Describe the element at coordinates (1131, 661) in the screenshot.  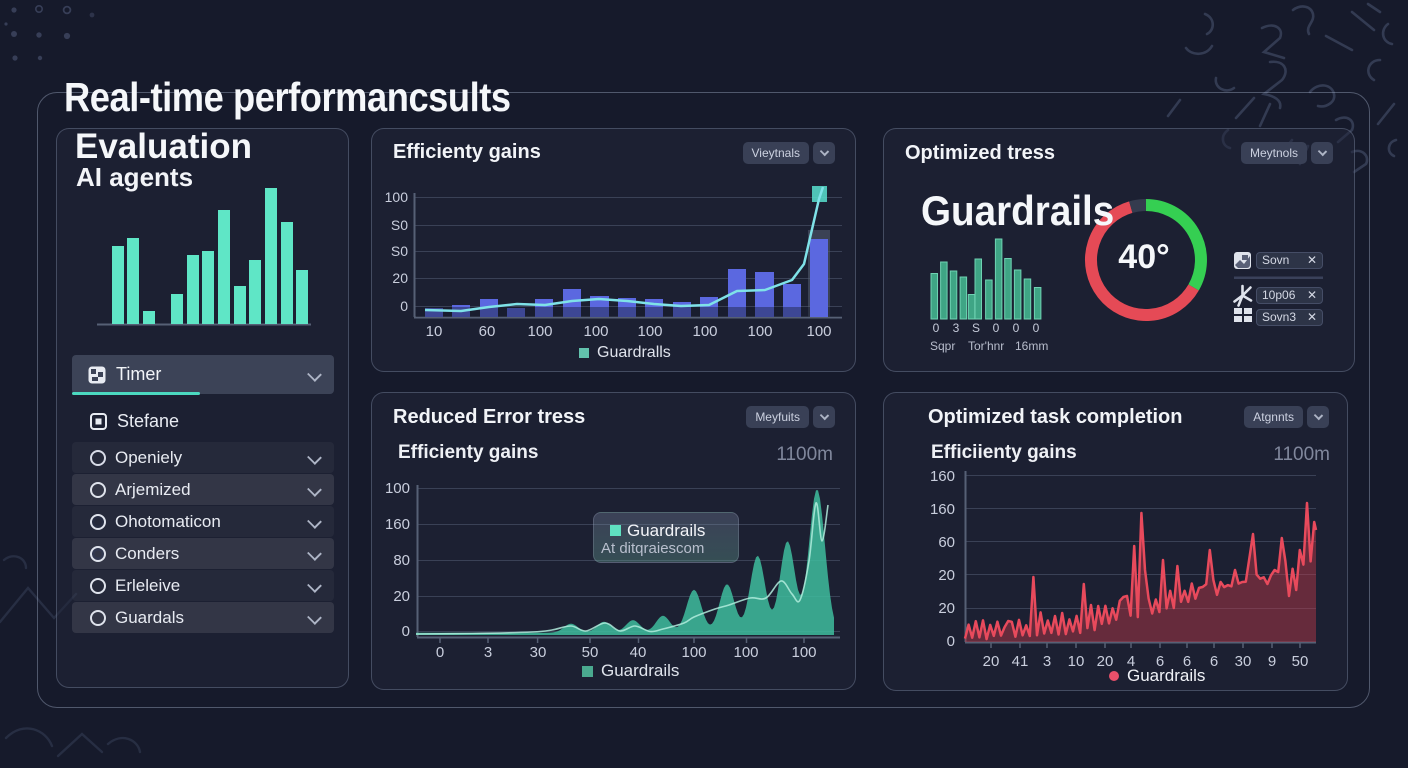
I see `svg-text: 4` at that location.